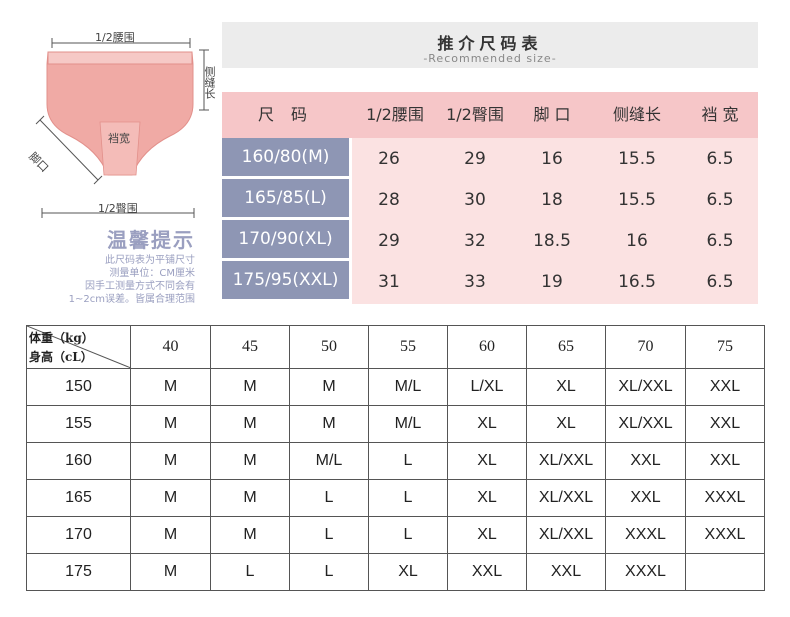 The height and width of the screenshot is (617, 790). What do you see at coordinates (475, 114) in the screenshot?
I see `header-half-hip: 1/2臀围` at bounding box center [475, 114].